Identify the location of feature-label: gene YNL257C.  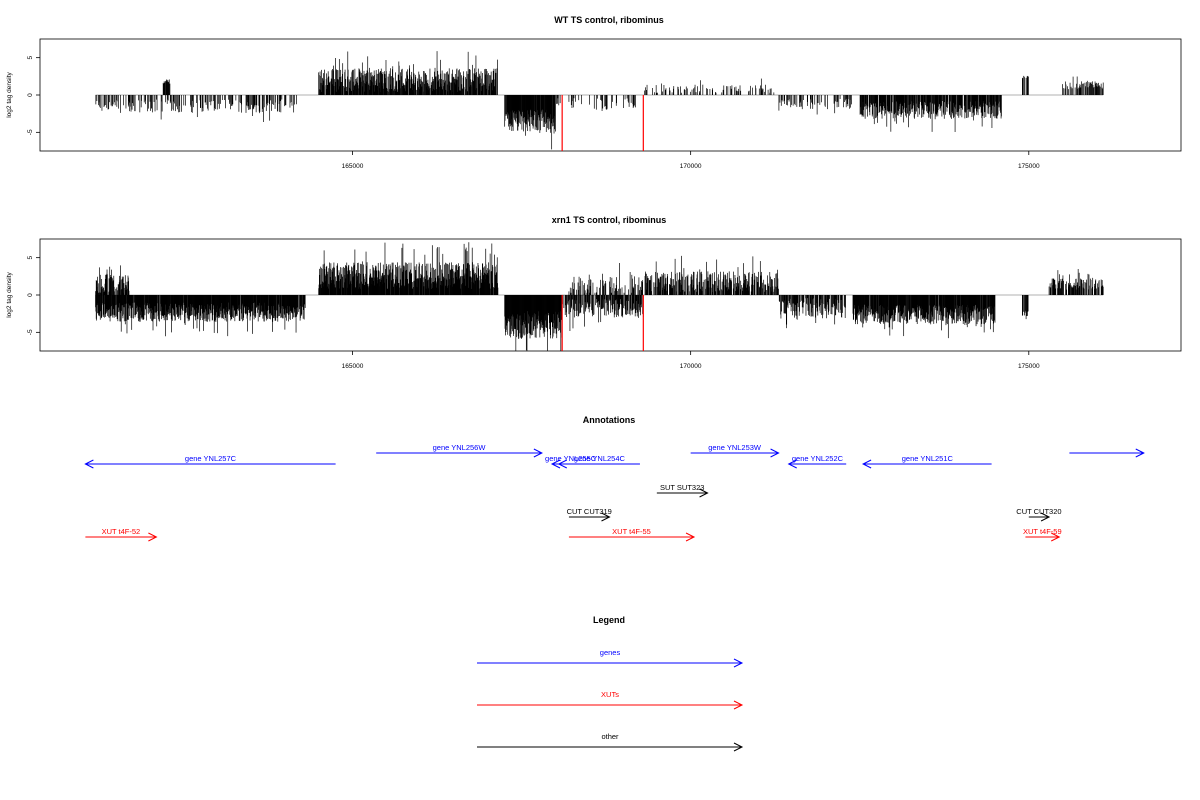
(211, 458).